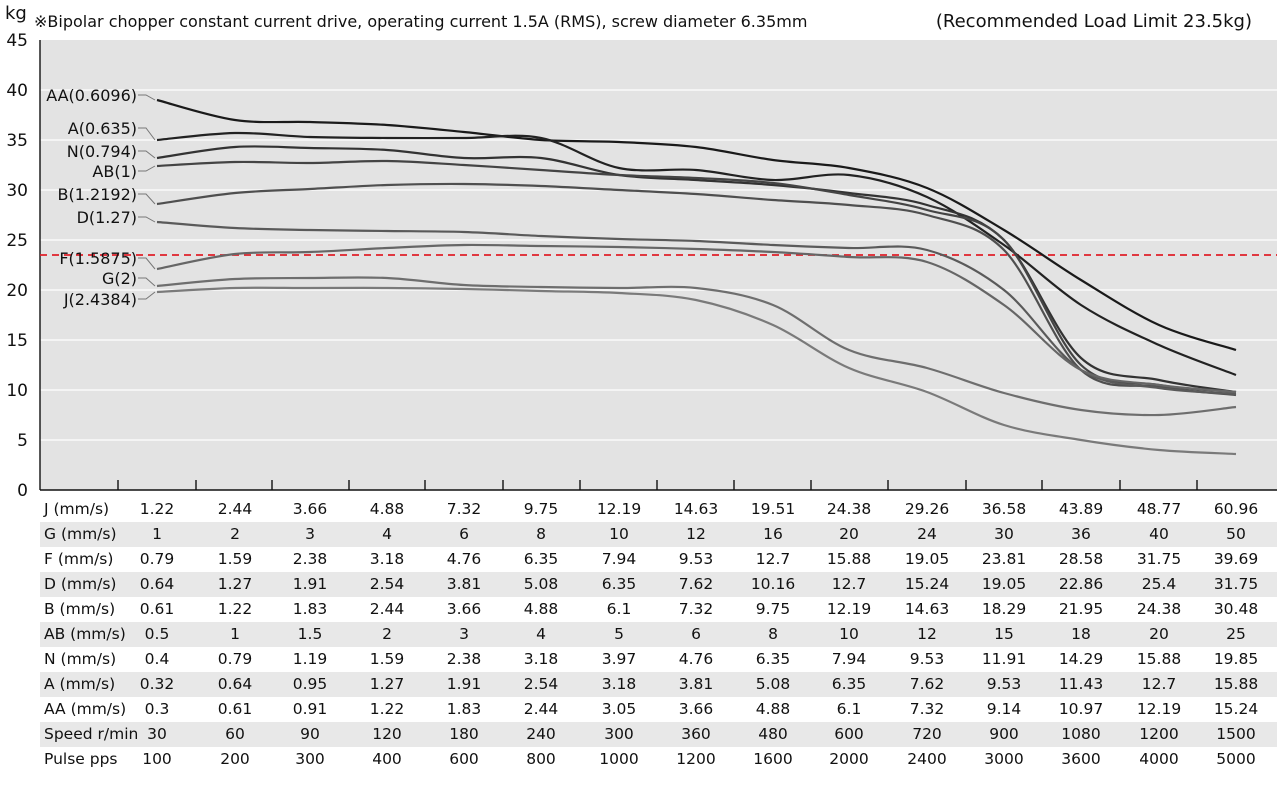  Describe the element at coordinates (1004, 559) in the screenshot. I see `table-cell-2-11: 23.81` at that location.